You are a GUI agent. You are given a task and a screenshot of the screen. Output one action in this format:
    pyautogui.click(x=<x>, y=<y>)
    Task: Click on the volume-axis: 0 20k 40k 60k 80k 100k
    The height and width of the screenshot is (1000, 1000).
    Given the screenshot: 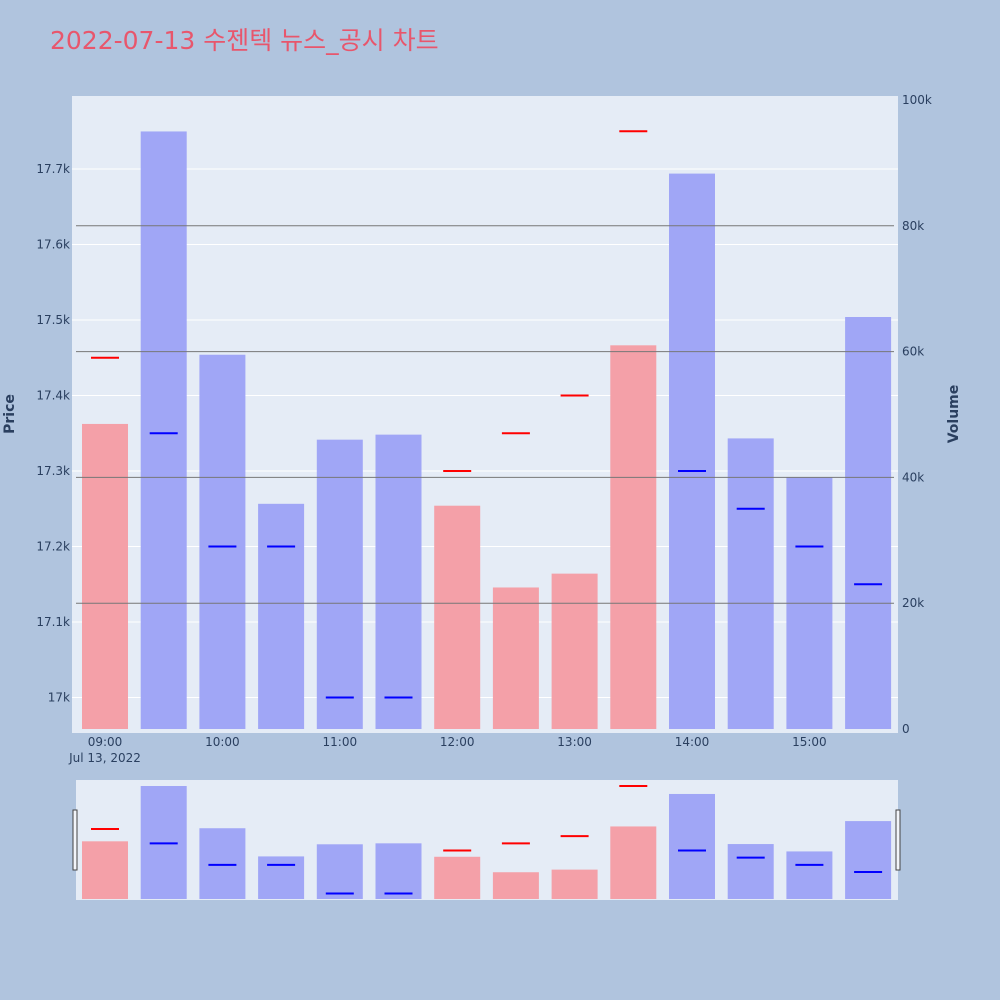 What is the action you would take?
    pyautogui.click(x=917, y=414)
    